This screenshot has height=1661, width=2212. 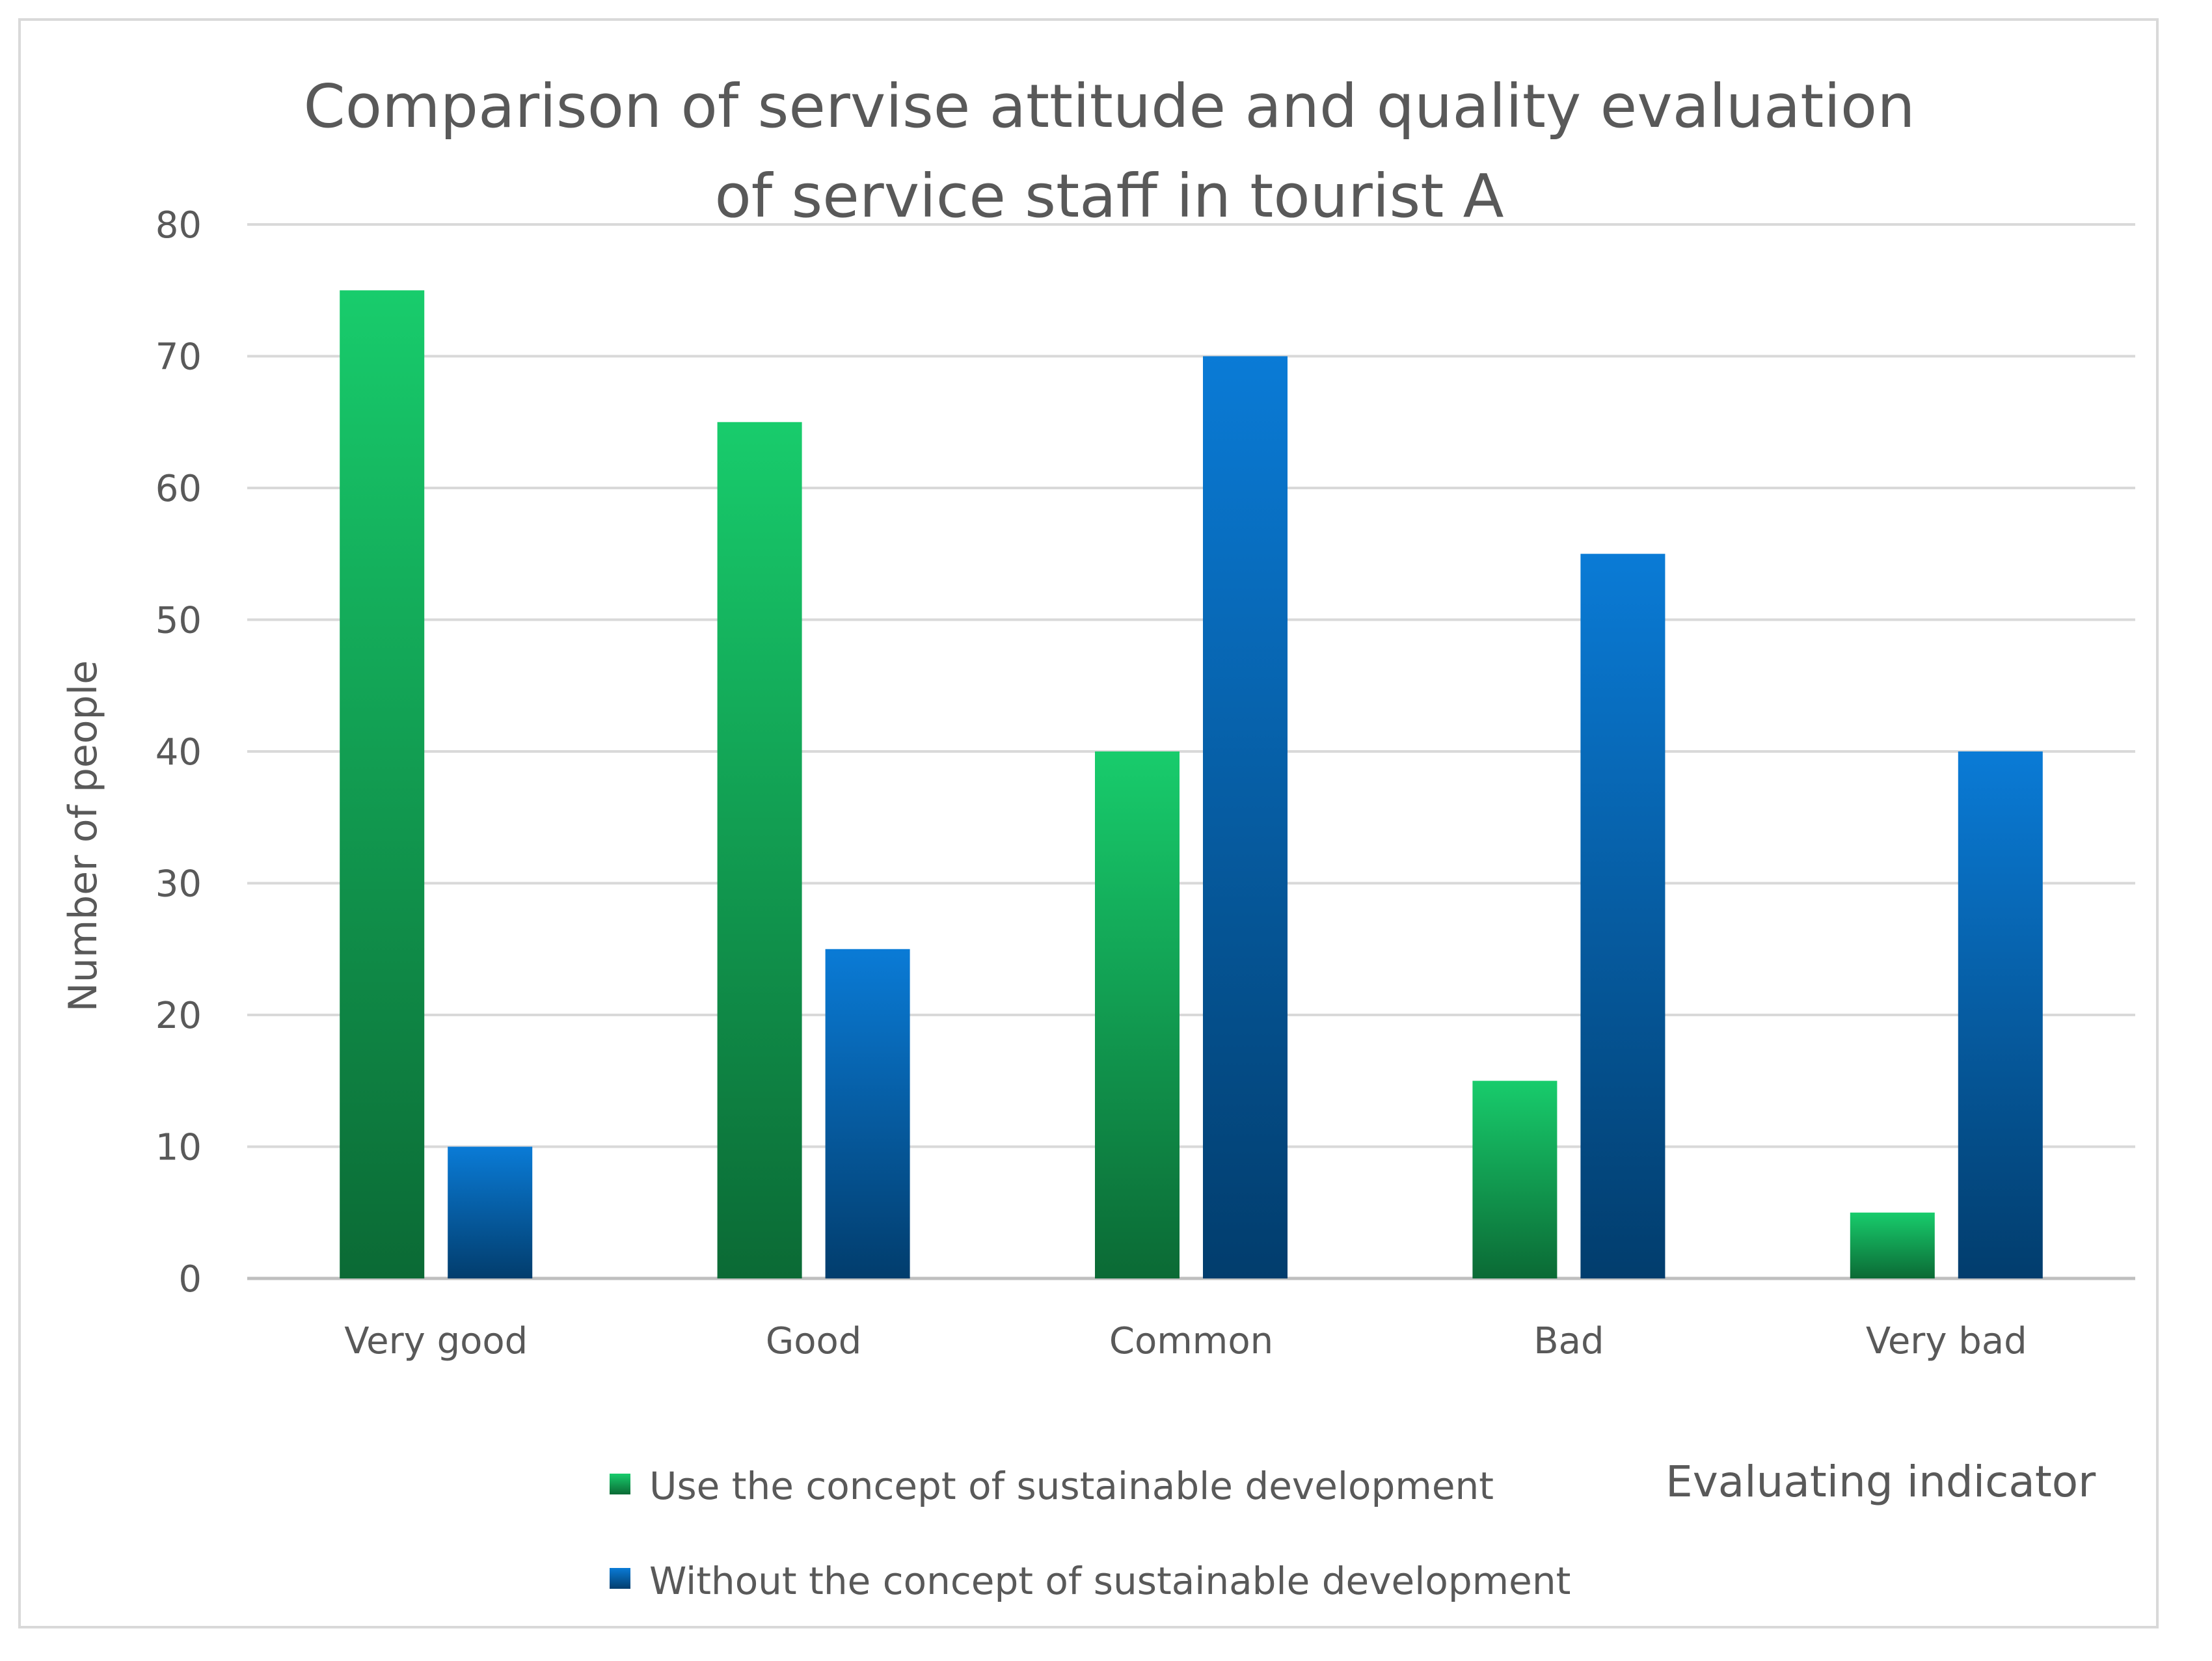 What do you see at coordinates (179, 226) in the screenshot?
I see `y-tick-label: 80` at bounding box center [179, 226].